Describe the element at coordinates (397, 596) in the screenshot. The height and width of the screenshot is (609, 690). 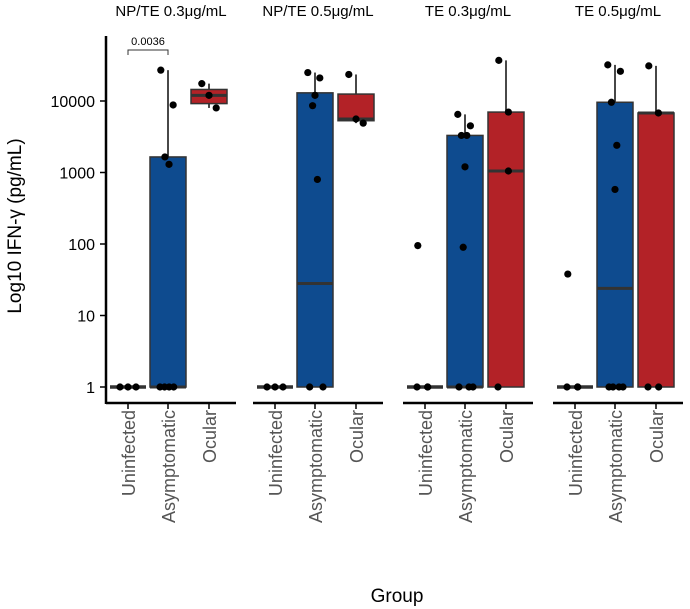
I see `x-axis-label: Group` at that location.